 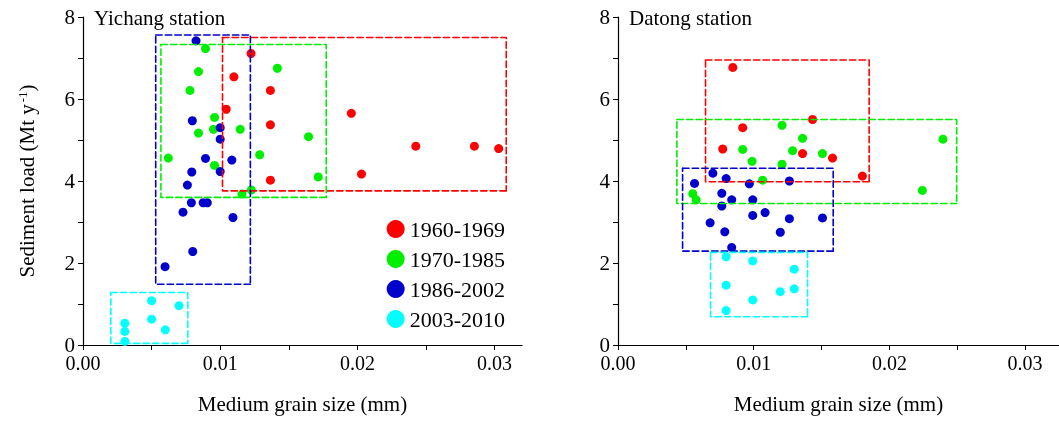 What do you see at coordinates (691, 17) in the screenshot?
I see `chart-title: Datong station` at bounding box center [691, 17].